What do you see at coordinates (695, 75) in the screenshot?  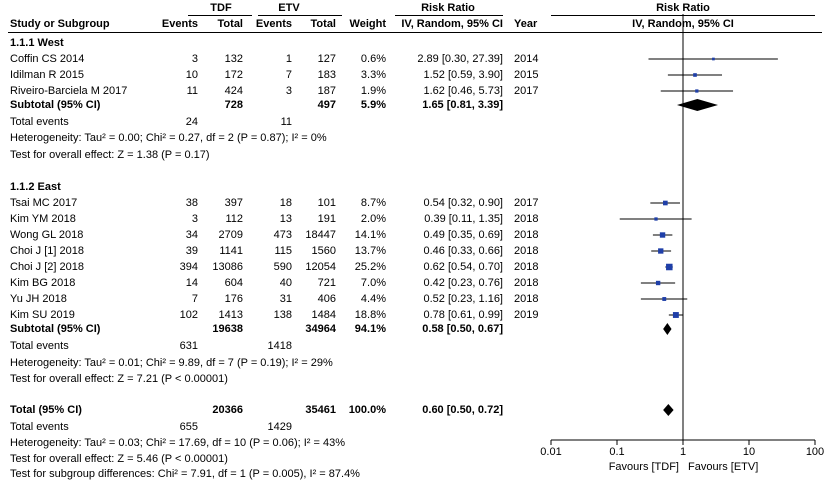 I see `study-0-1-point` at bounding box center [695, 75].